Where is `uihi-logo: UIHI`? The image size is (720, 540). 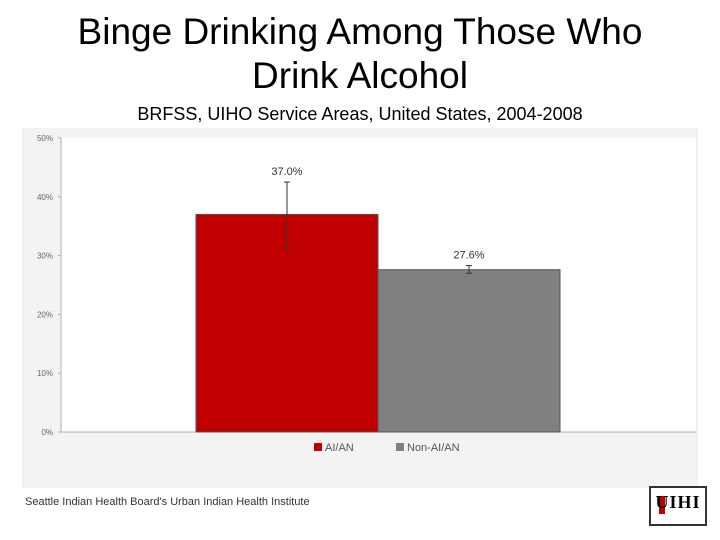
uihi-logo: UIHI is located at coordinates (678, 506).